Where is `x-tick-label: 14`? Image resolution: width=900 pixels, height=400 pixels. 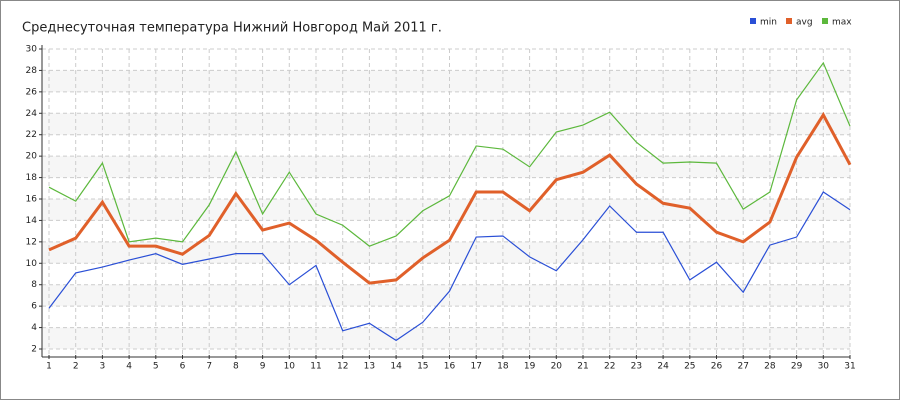 x-tick-label: 14 is located at coordinates (396, 367).